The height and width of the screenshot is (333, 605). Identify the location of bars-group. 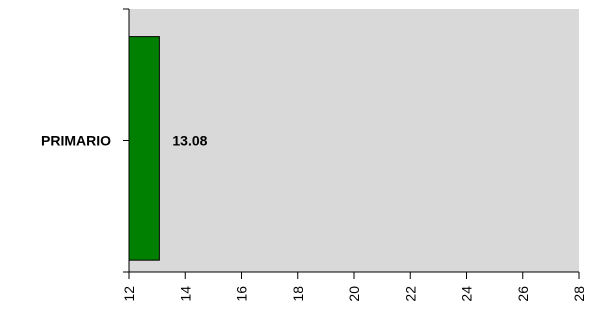
(144, 148).